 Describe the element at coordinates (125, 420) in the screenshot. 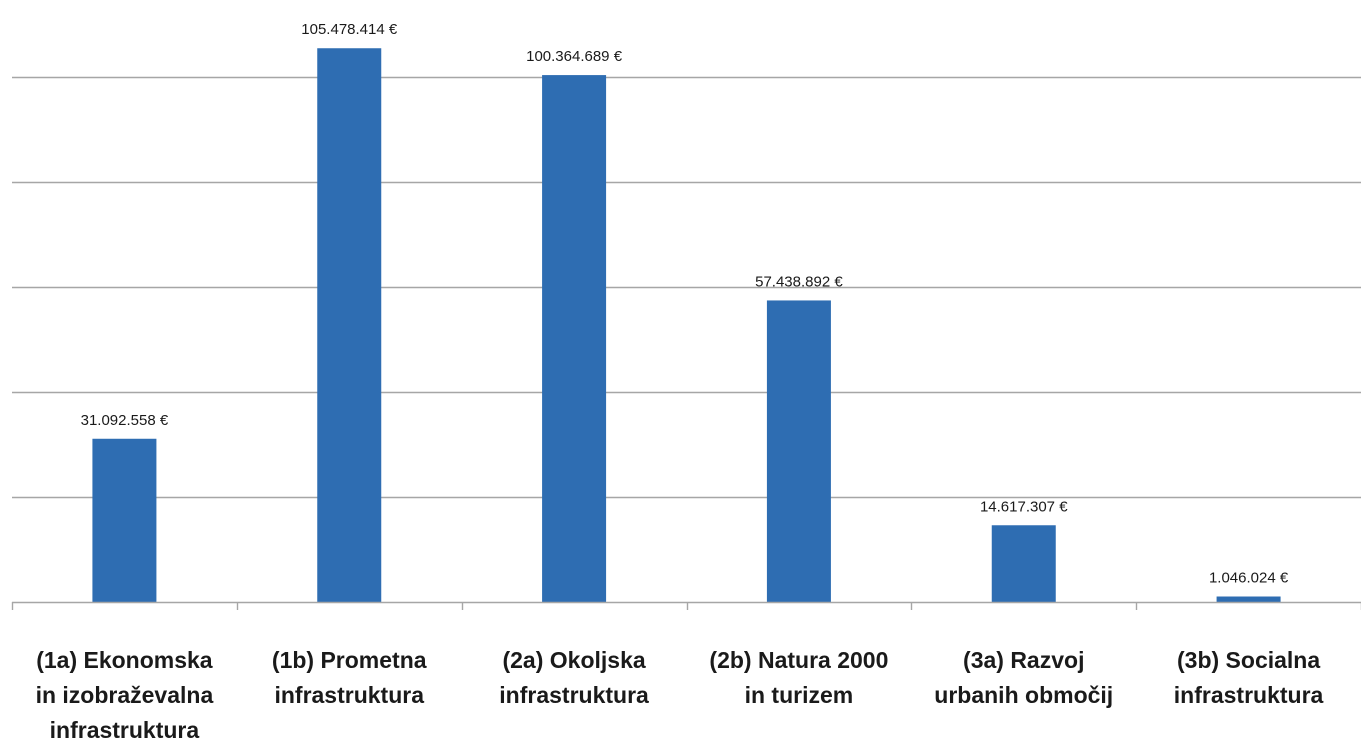

I see `data-label: 31.092.558 €` at that location.